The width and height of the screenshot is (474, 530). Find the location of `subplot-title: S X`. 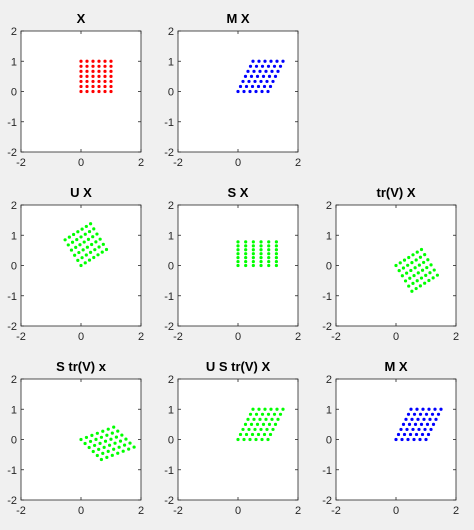

subplot-title: S X is located at coordinates (238, 192).